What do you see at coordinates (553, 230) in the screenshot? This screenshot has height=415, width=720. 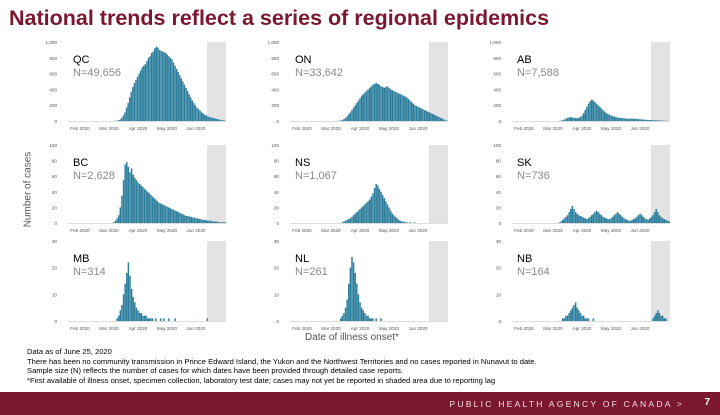 I see `x-tick-label: Mar 2020` at bounding box center [553, 230].